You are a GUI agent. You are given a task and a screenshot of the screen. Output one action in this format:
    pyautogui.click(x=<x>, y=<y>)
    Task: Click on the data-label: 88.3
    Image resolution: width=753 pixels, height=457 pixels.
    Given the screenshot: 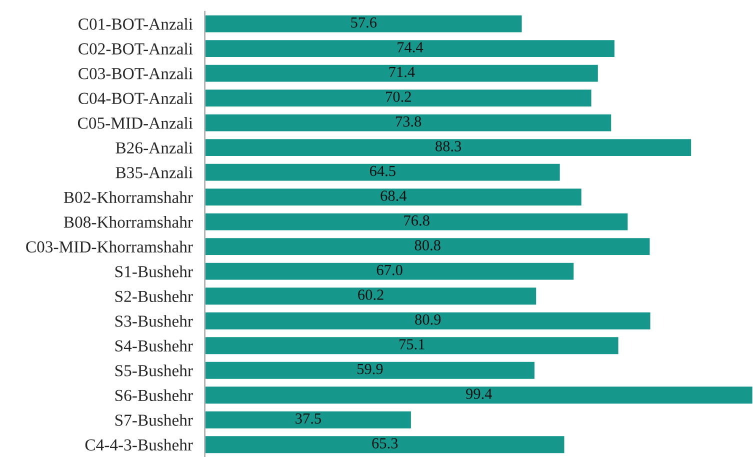 What is the action you would take?
    pyautogui.click(x=449, y=146)
    